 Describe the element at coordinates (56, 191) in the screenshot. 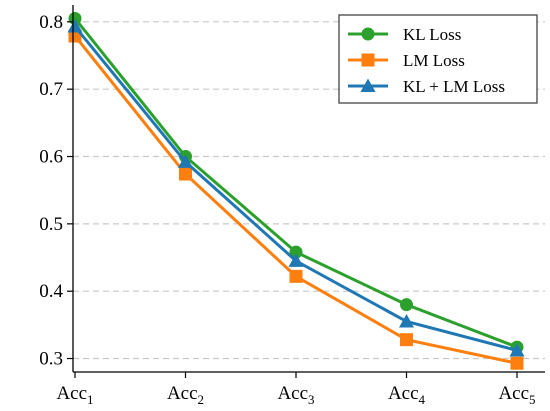

I see `y-axis-ticks: 0.3 0.4 0.5 0.6 0.7 0.8` at that location.